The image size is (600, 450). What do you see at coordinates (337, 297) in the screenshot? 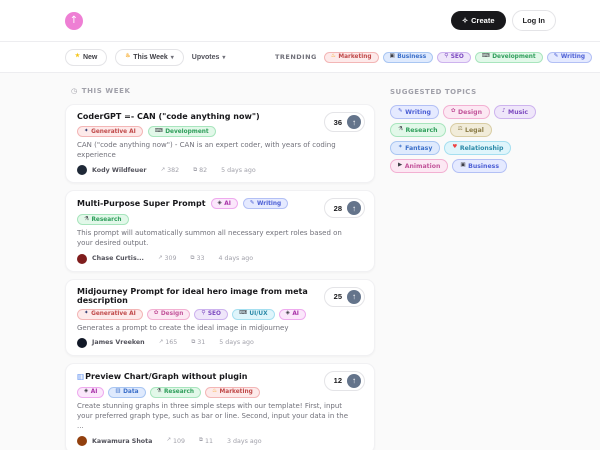
I see `upvote-count: 25` at bounding box center [337, 297].